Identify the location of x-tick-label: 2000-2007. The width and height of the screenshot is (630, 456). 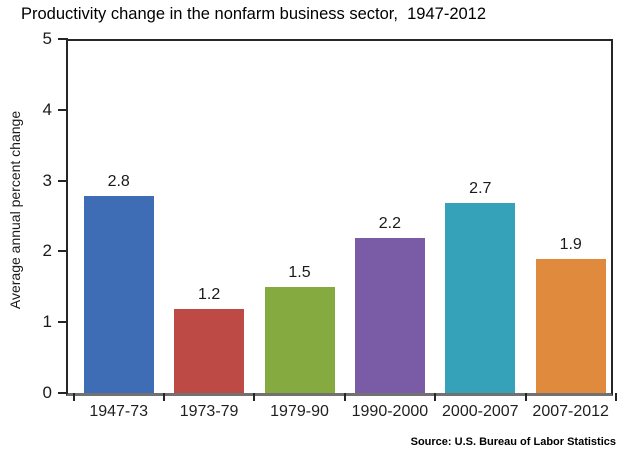
(480, 411).